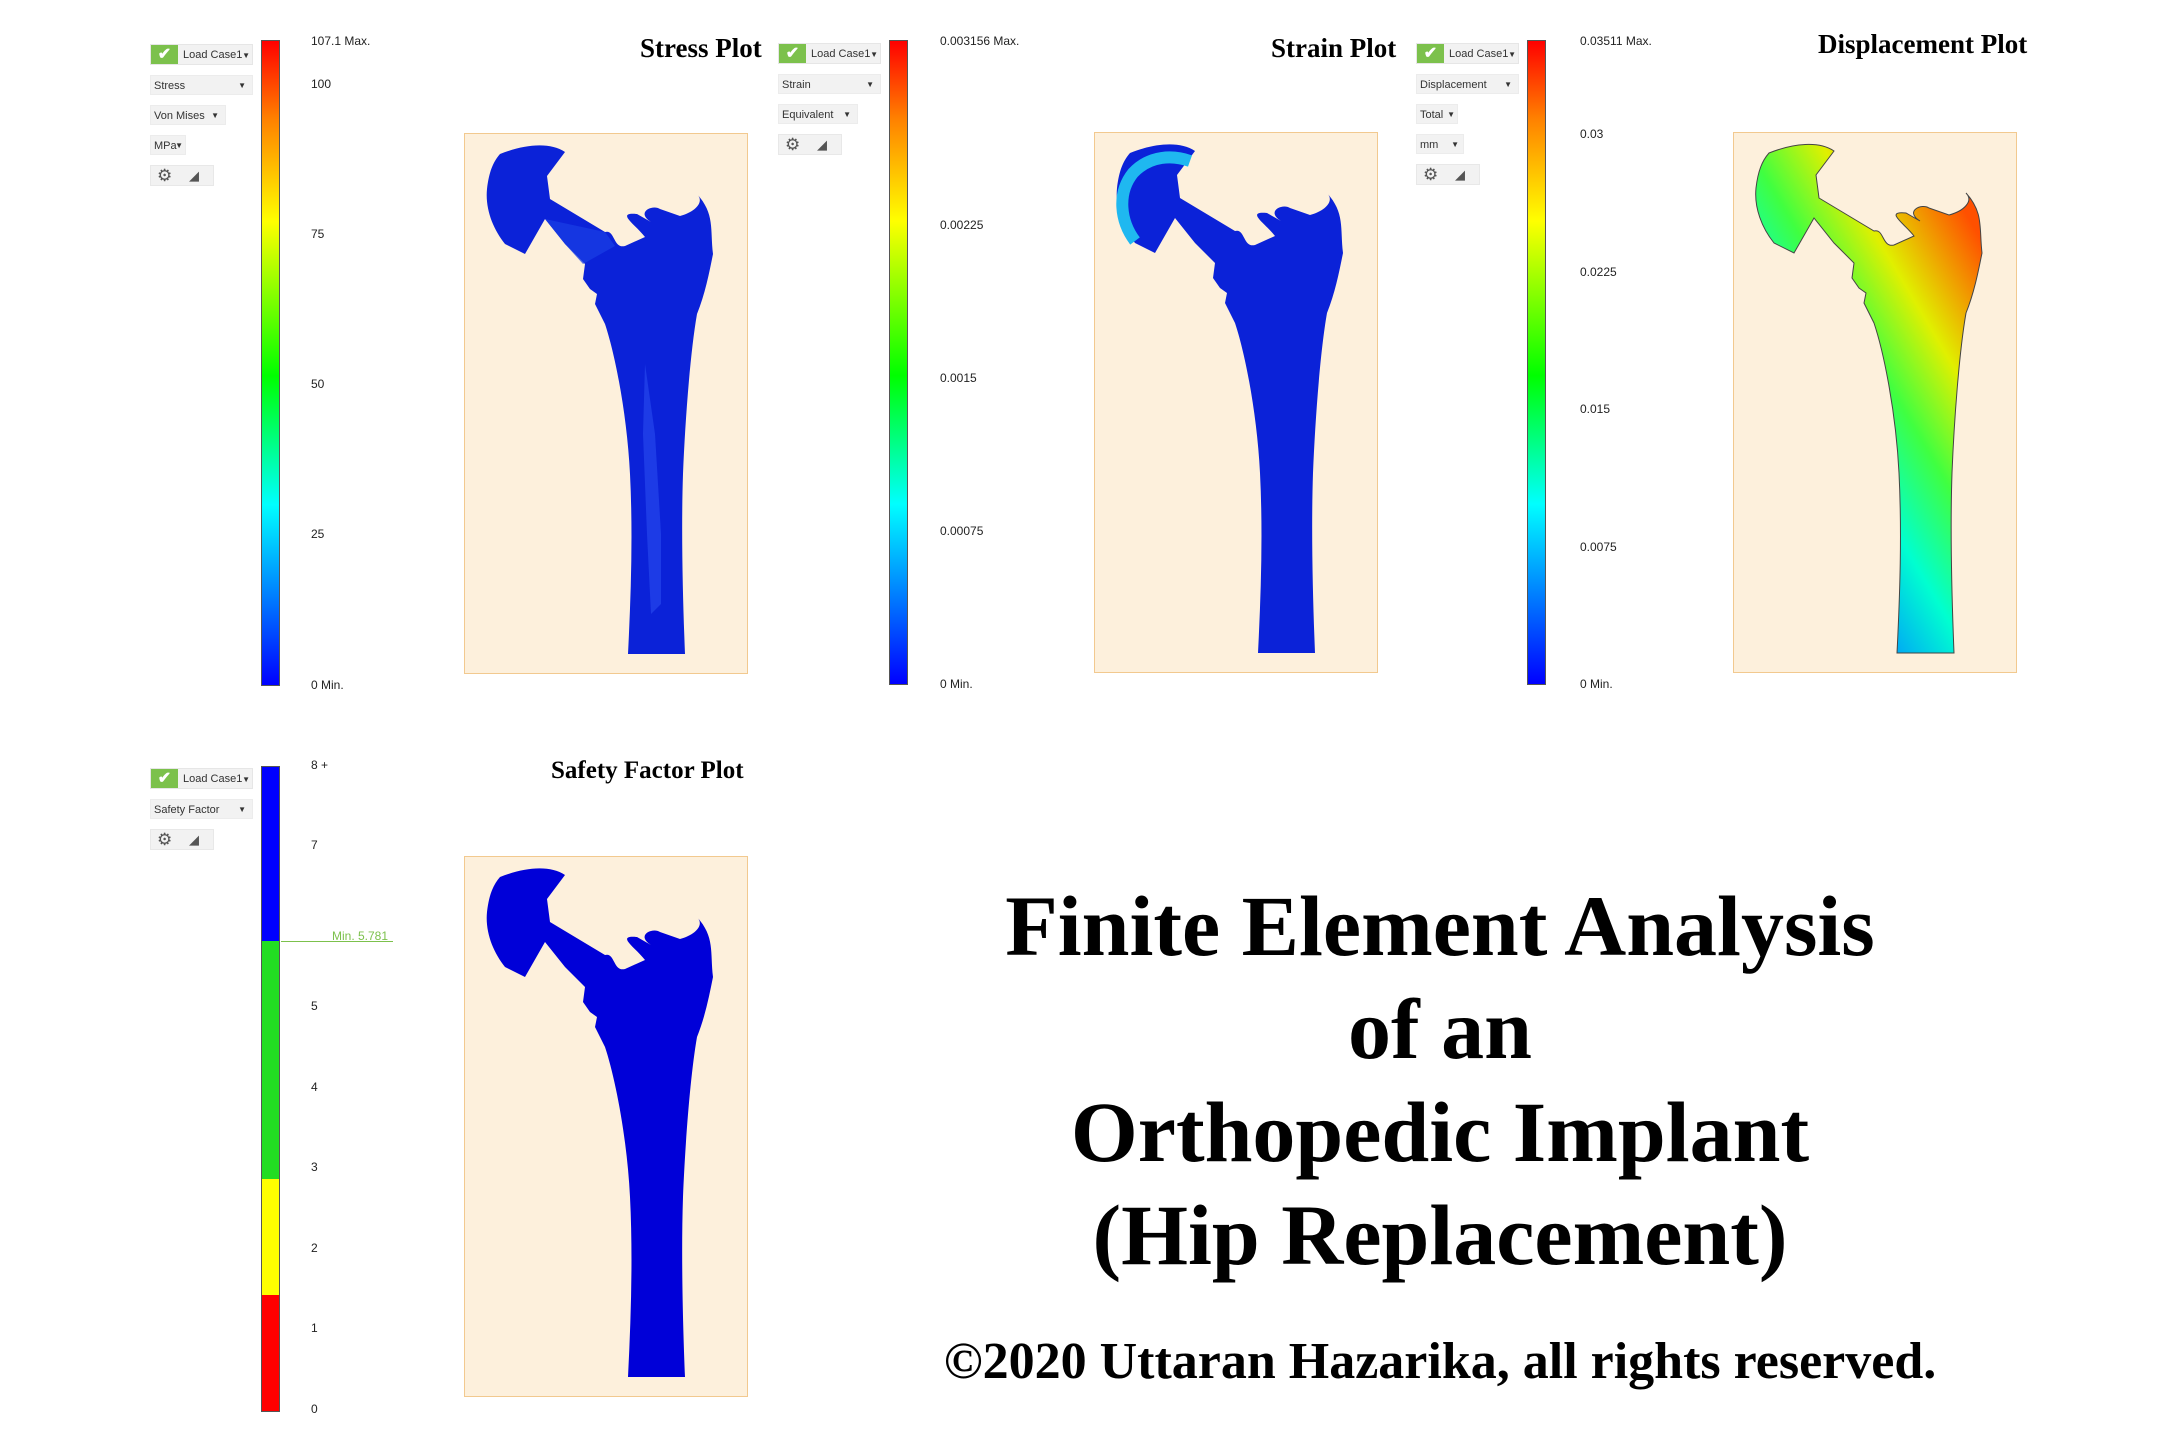 The width and height of the screenshot is (2166, 1444). I want to click on result-type-label: Displacement, so click(1453, 85).